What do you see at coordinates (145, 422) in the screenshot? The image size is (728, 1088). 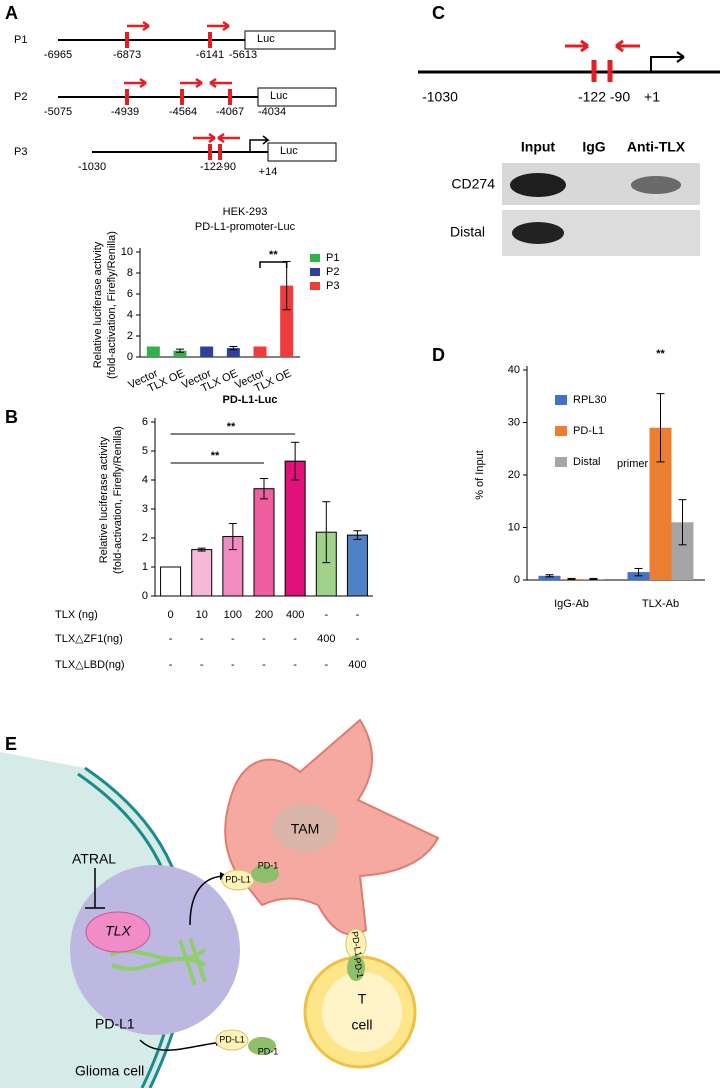 I see `y-tick-label: 6` at bounding box center [145, 422].